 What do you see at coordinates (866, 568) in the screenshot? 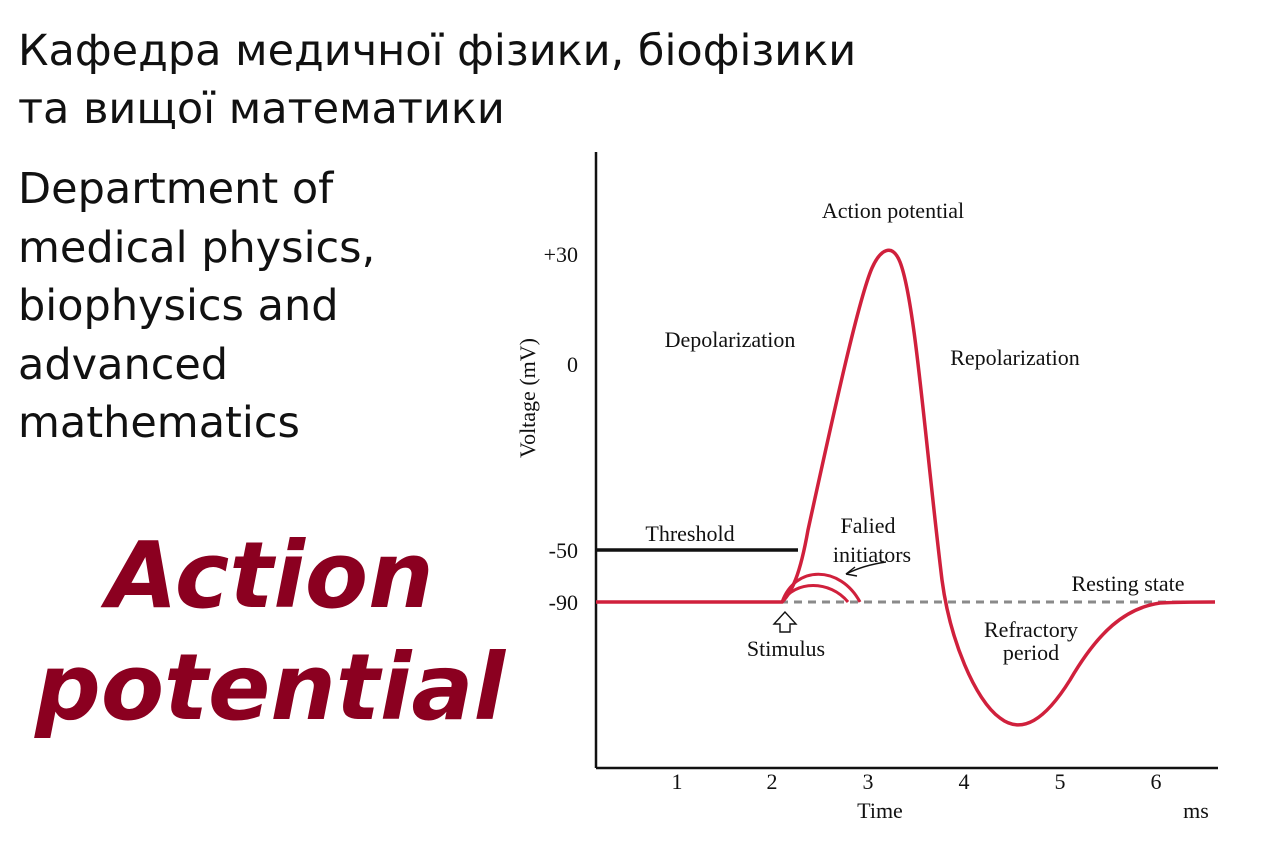
I see `failed-initiators-arrow` at bounding box center [866, 568].